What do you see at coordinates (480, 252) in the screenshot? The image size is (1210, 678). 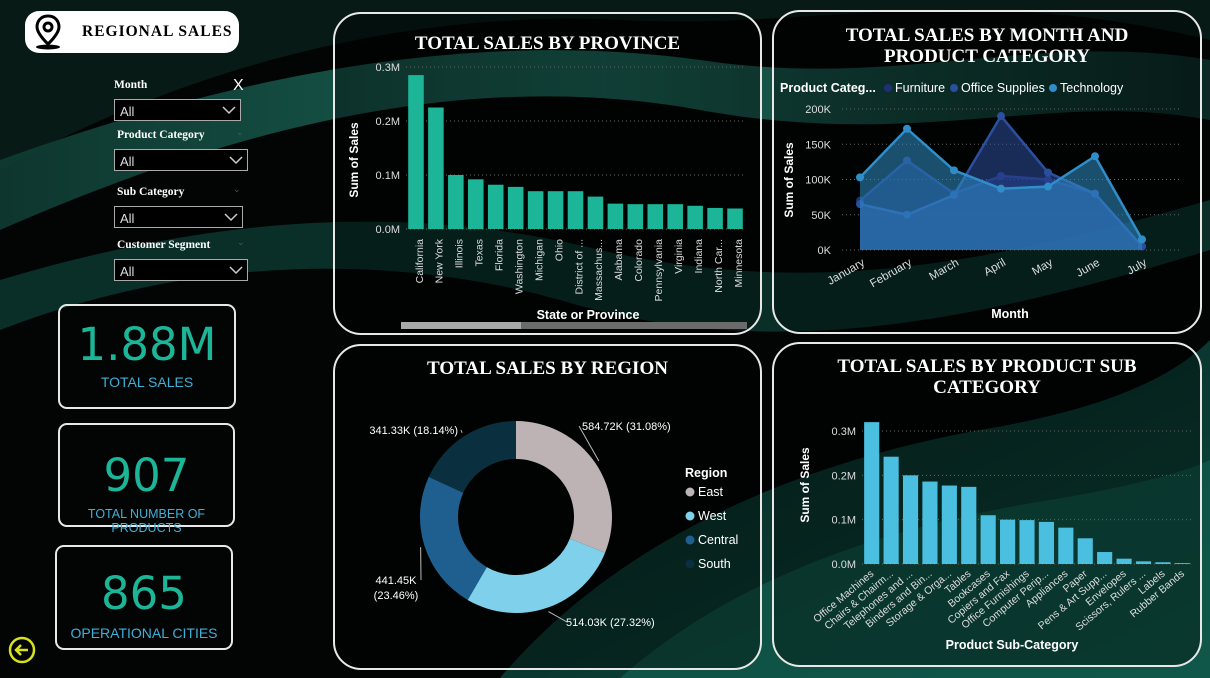 I see `x-tick-label: Texas` at bounding box center [480, 252].